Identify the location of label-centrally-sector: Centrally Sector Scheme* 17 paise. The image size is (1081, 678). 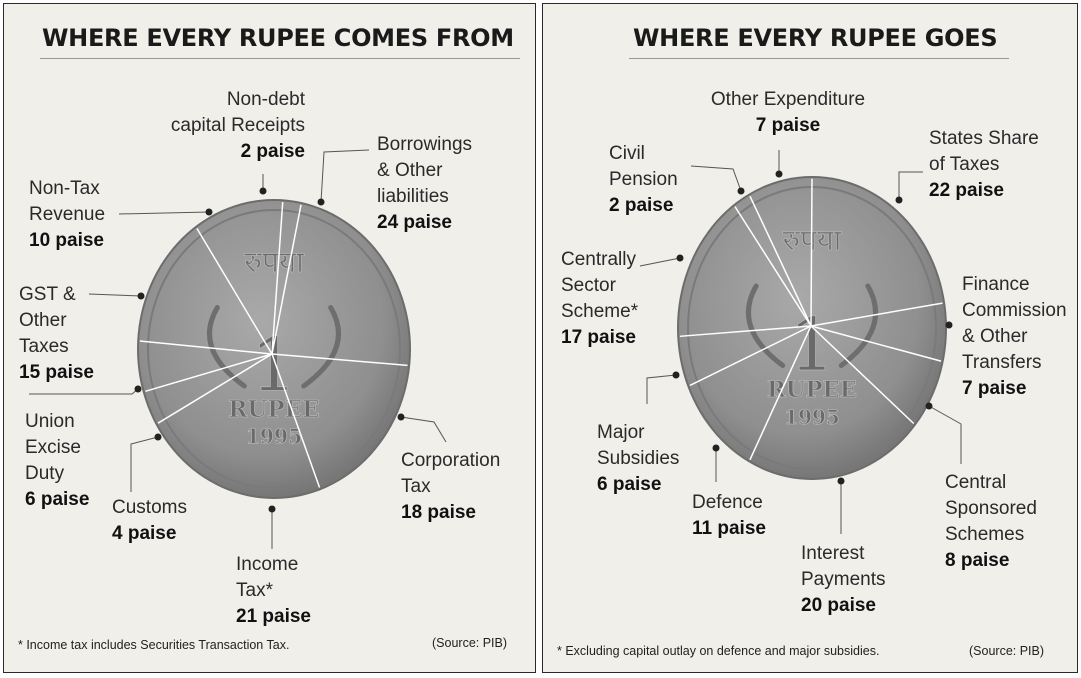
(600, 298).